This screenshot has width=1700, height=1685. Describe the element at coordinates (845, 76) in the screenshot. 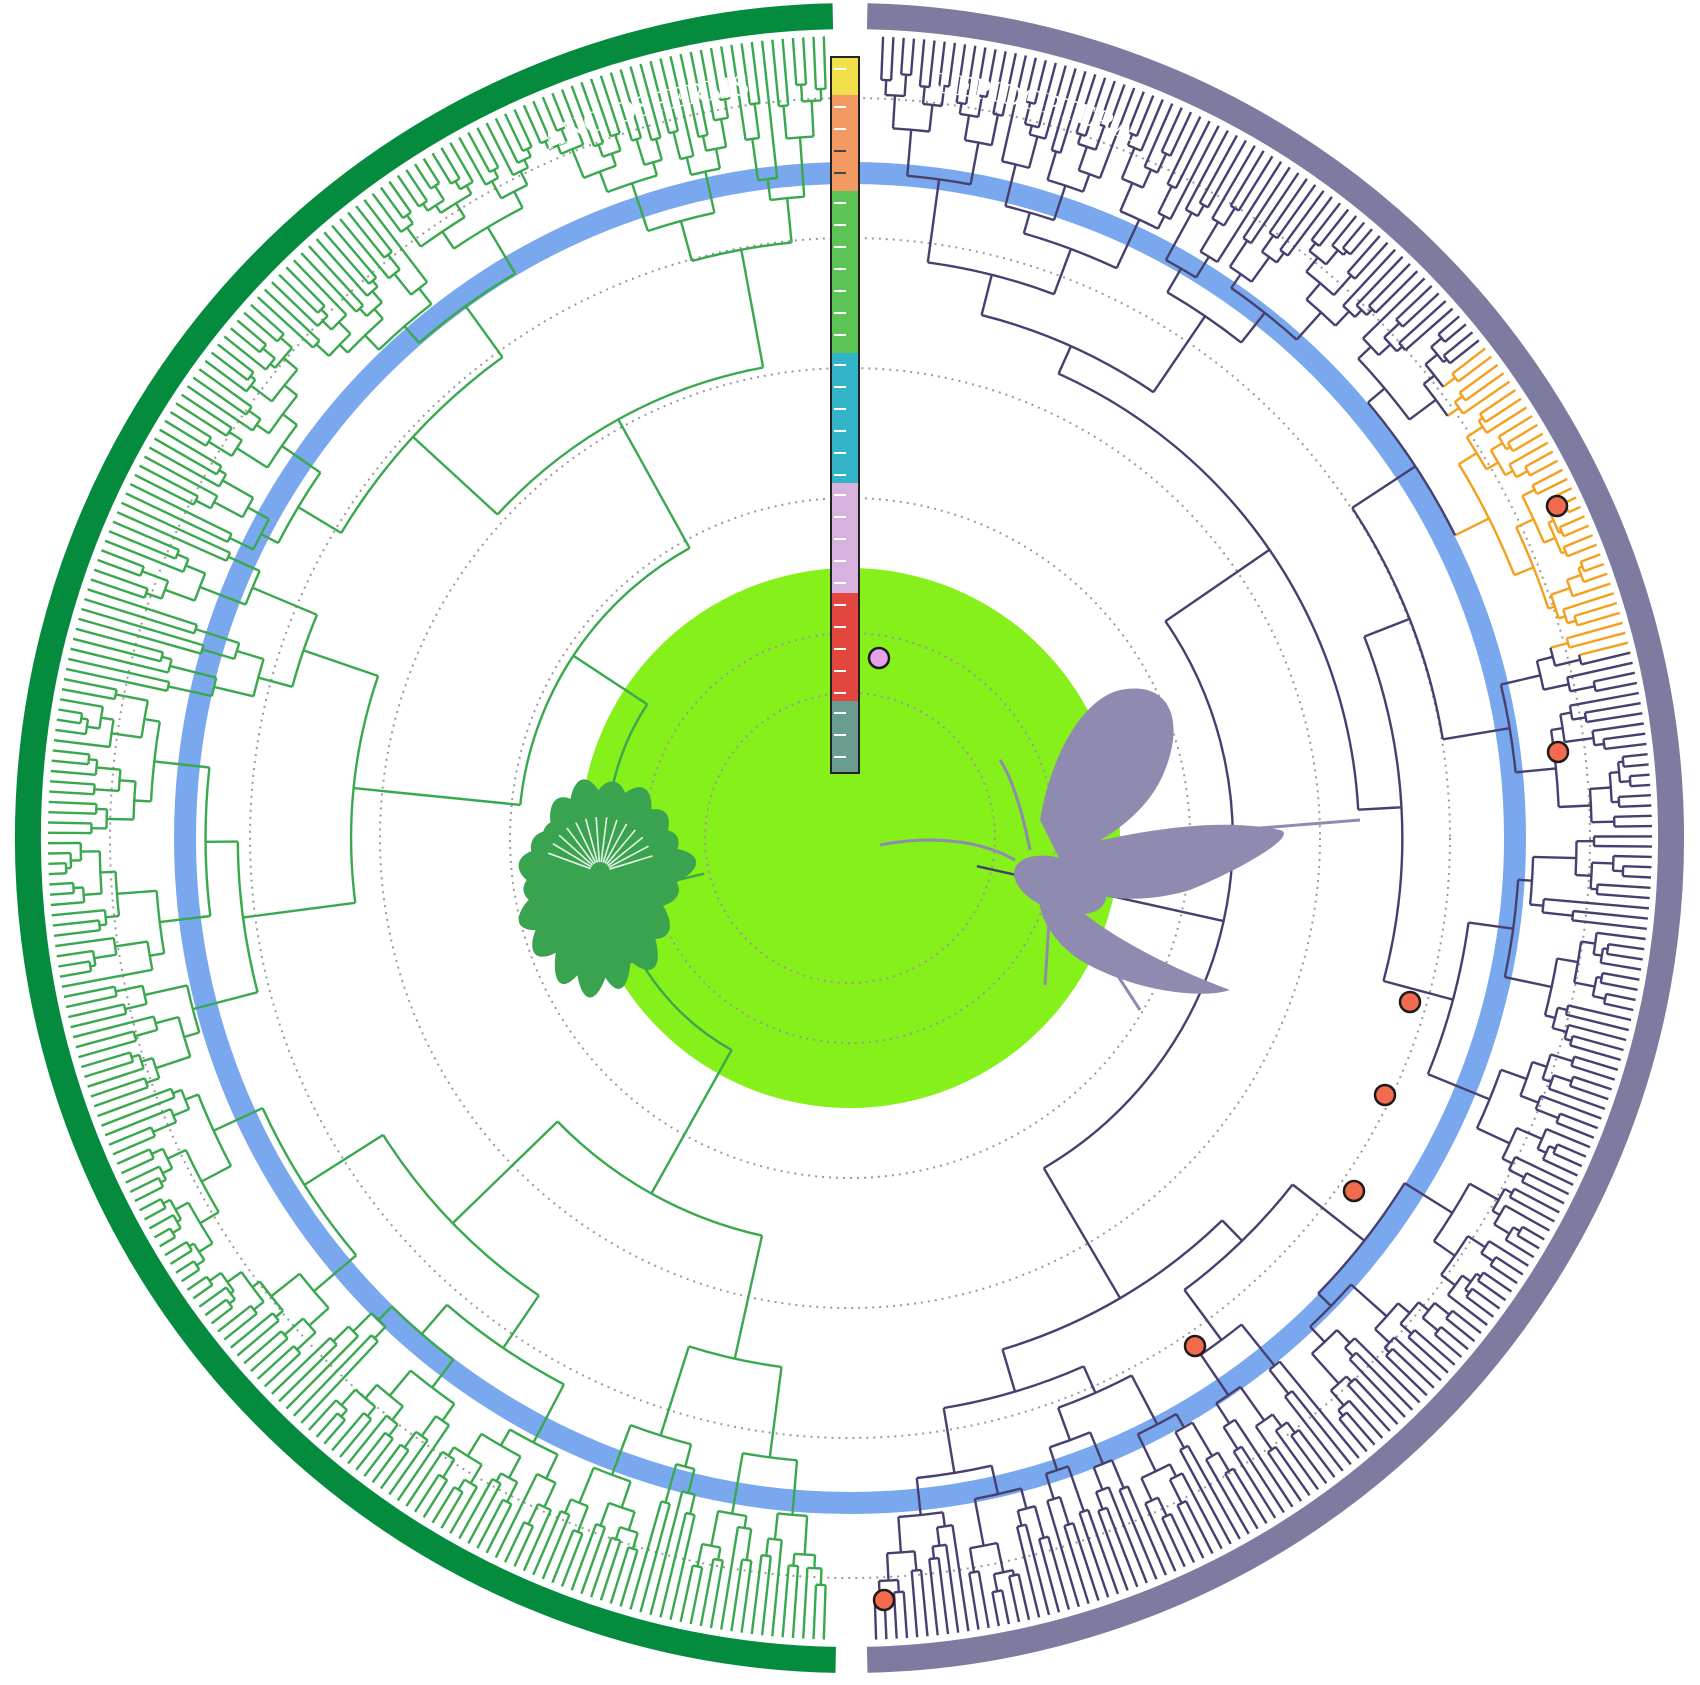

I see `timescale-segment` at that location.